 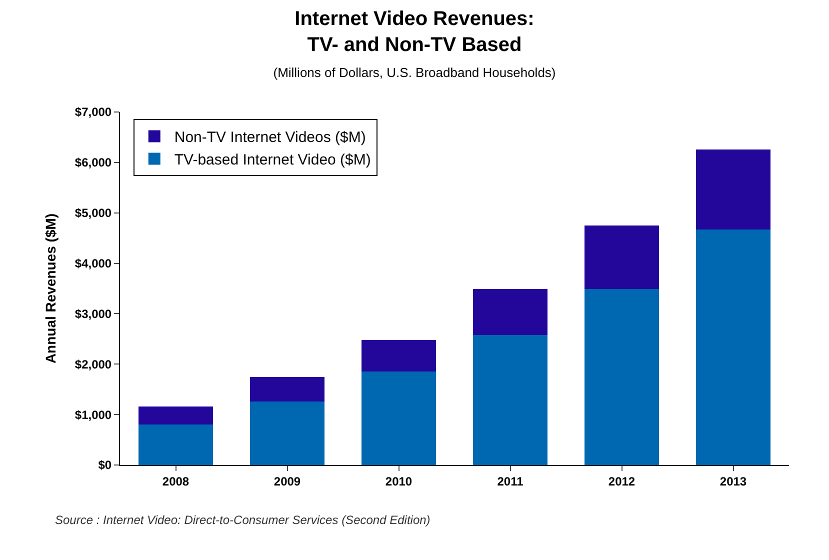 What do you see at coordinates (733, 481) in the screenshot?
I see `x-tick-label: 2013` at bounding box center [733, 481].